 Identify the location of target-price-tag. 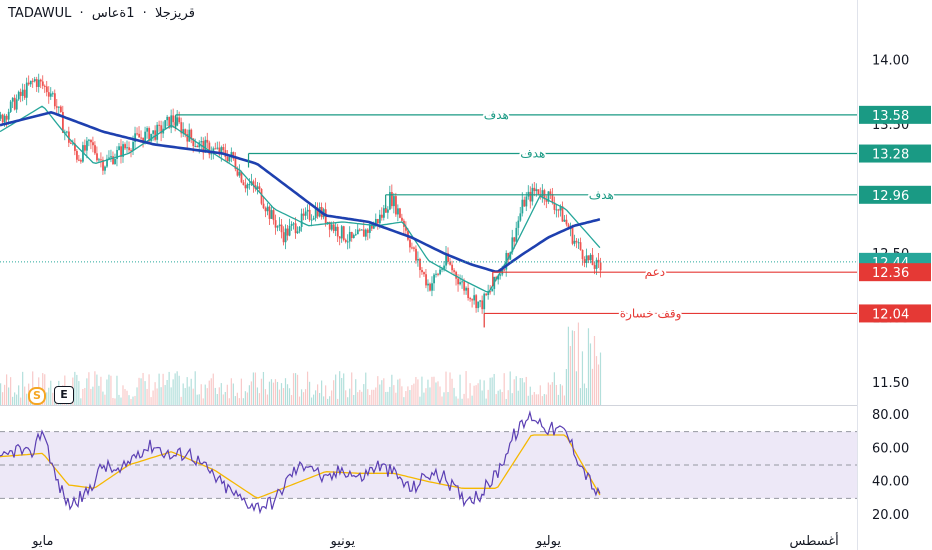
(895, 194).